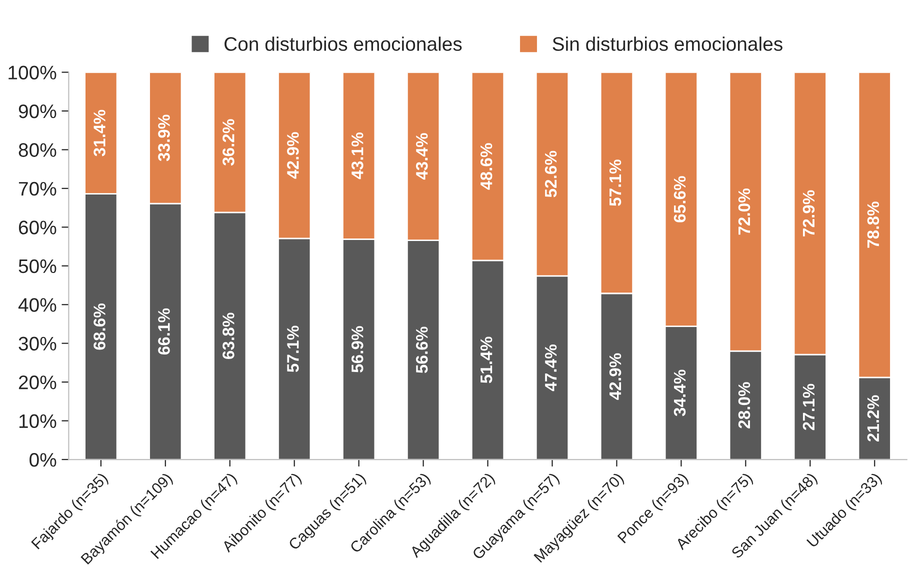  Describe the element at coordinates (37, 189) in the screenshot. I see `y-tick-label: 70%` at that location.